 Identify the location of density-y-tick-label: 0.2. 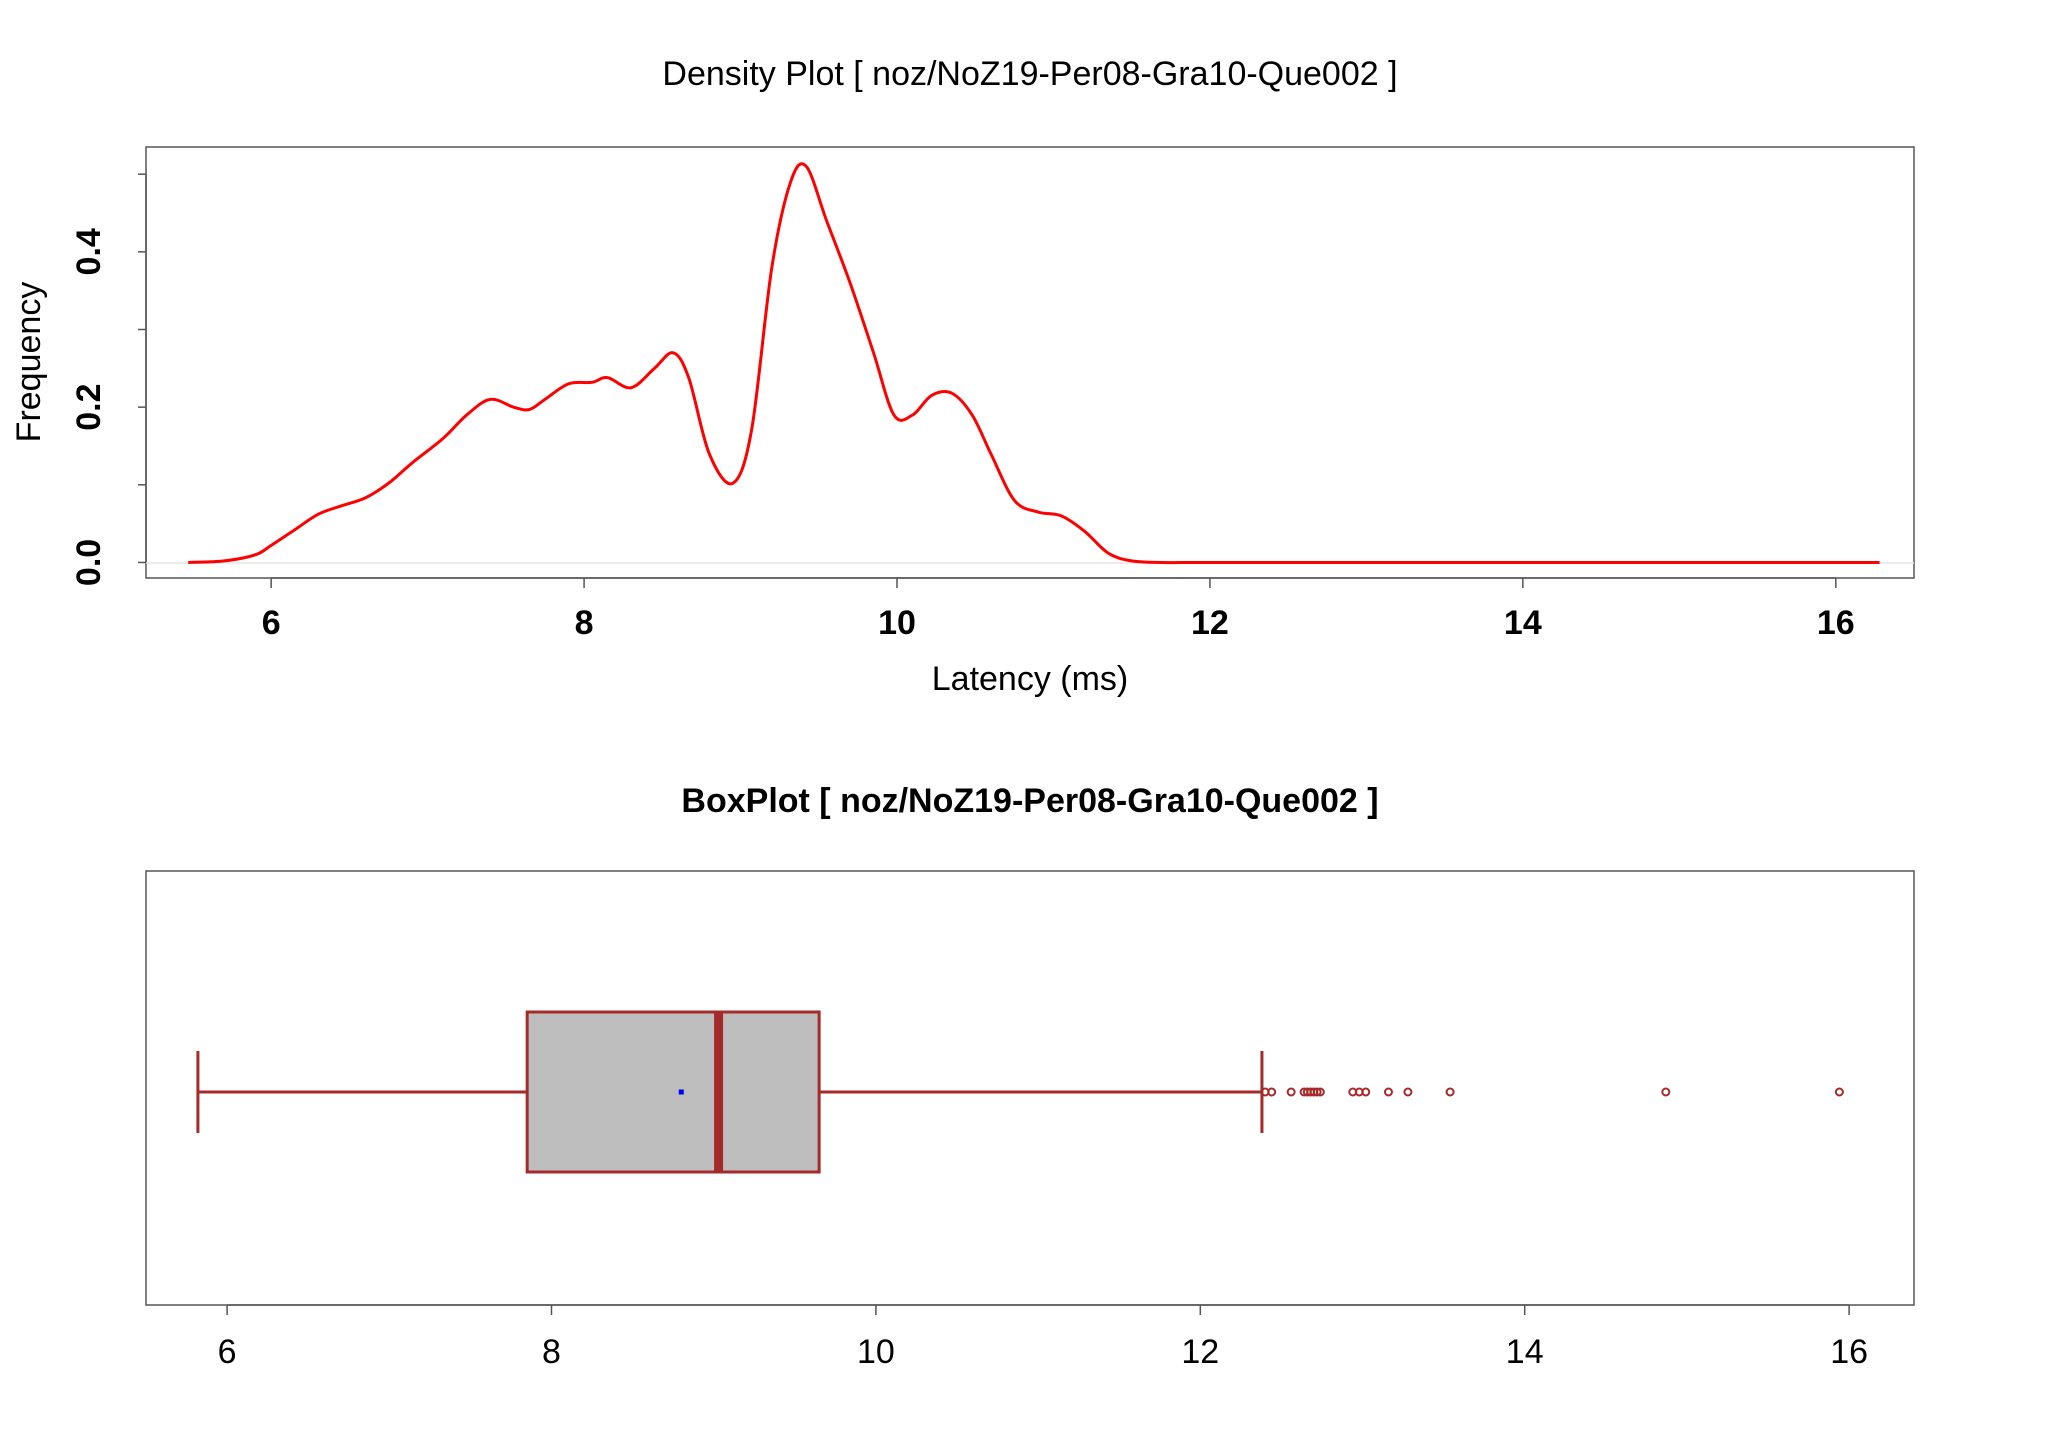
(89, 407).